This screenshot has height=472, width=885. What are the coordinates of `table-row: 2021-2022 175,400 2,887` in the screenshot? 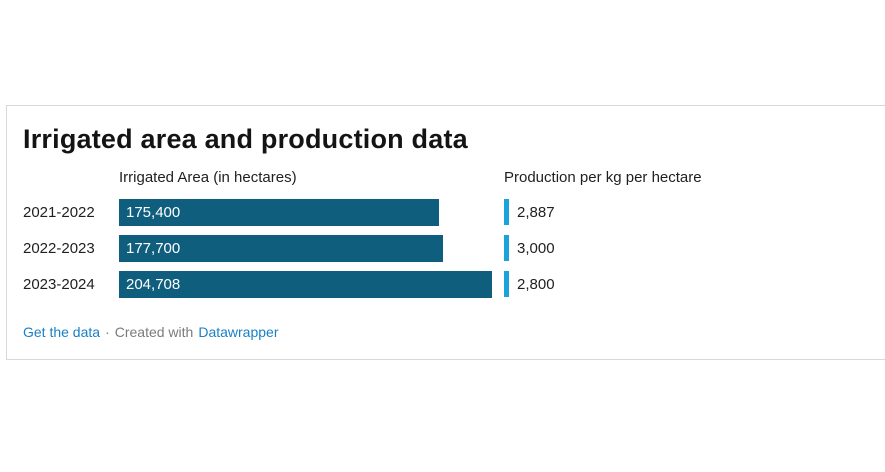 It's located at (446, 212).